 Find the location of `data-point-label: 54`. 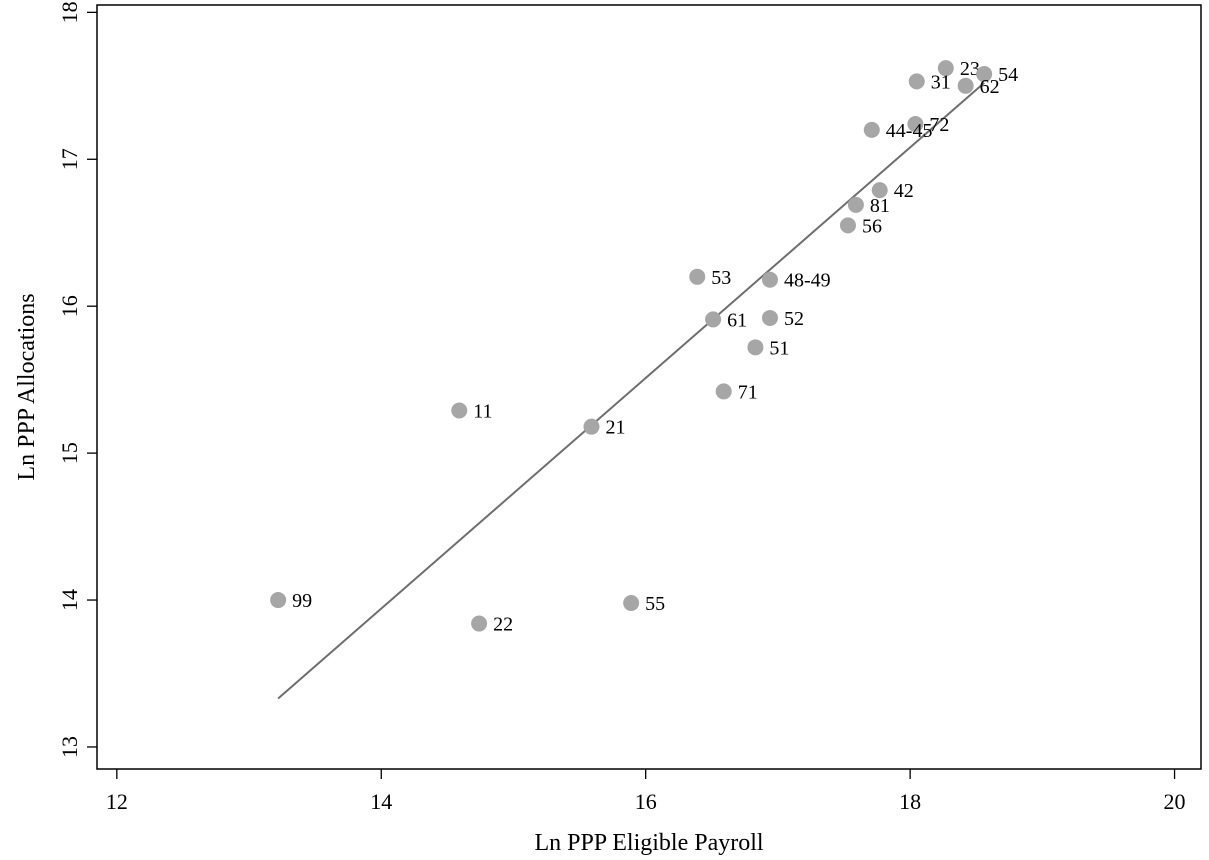

data-point-label: 54 is located at coordinates (1008, 75).